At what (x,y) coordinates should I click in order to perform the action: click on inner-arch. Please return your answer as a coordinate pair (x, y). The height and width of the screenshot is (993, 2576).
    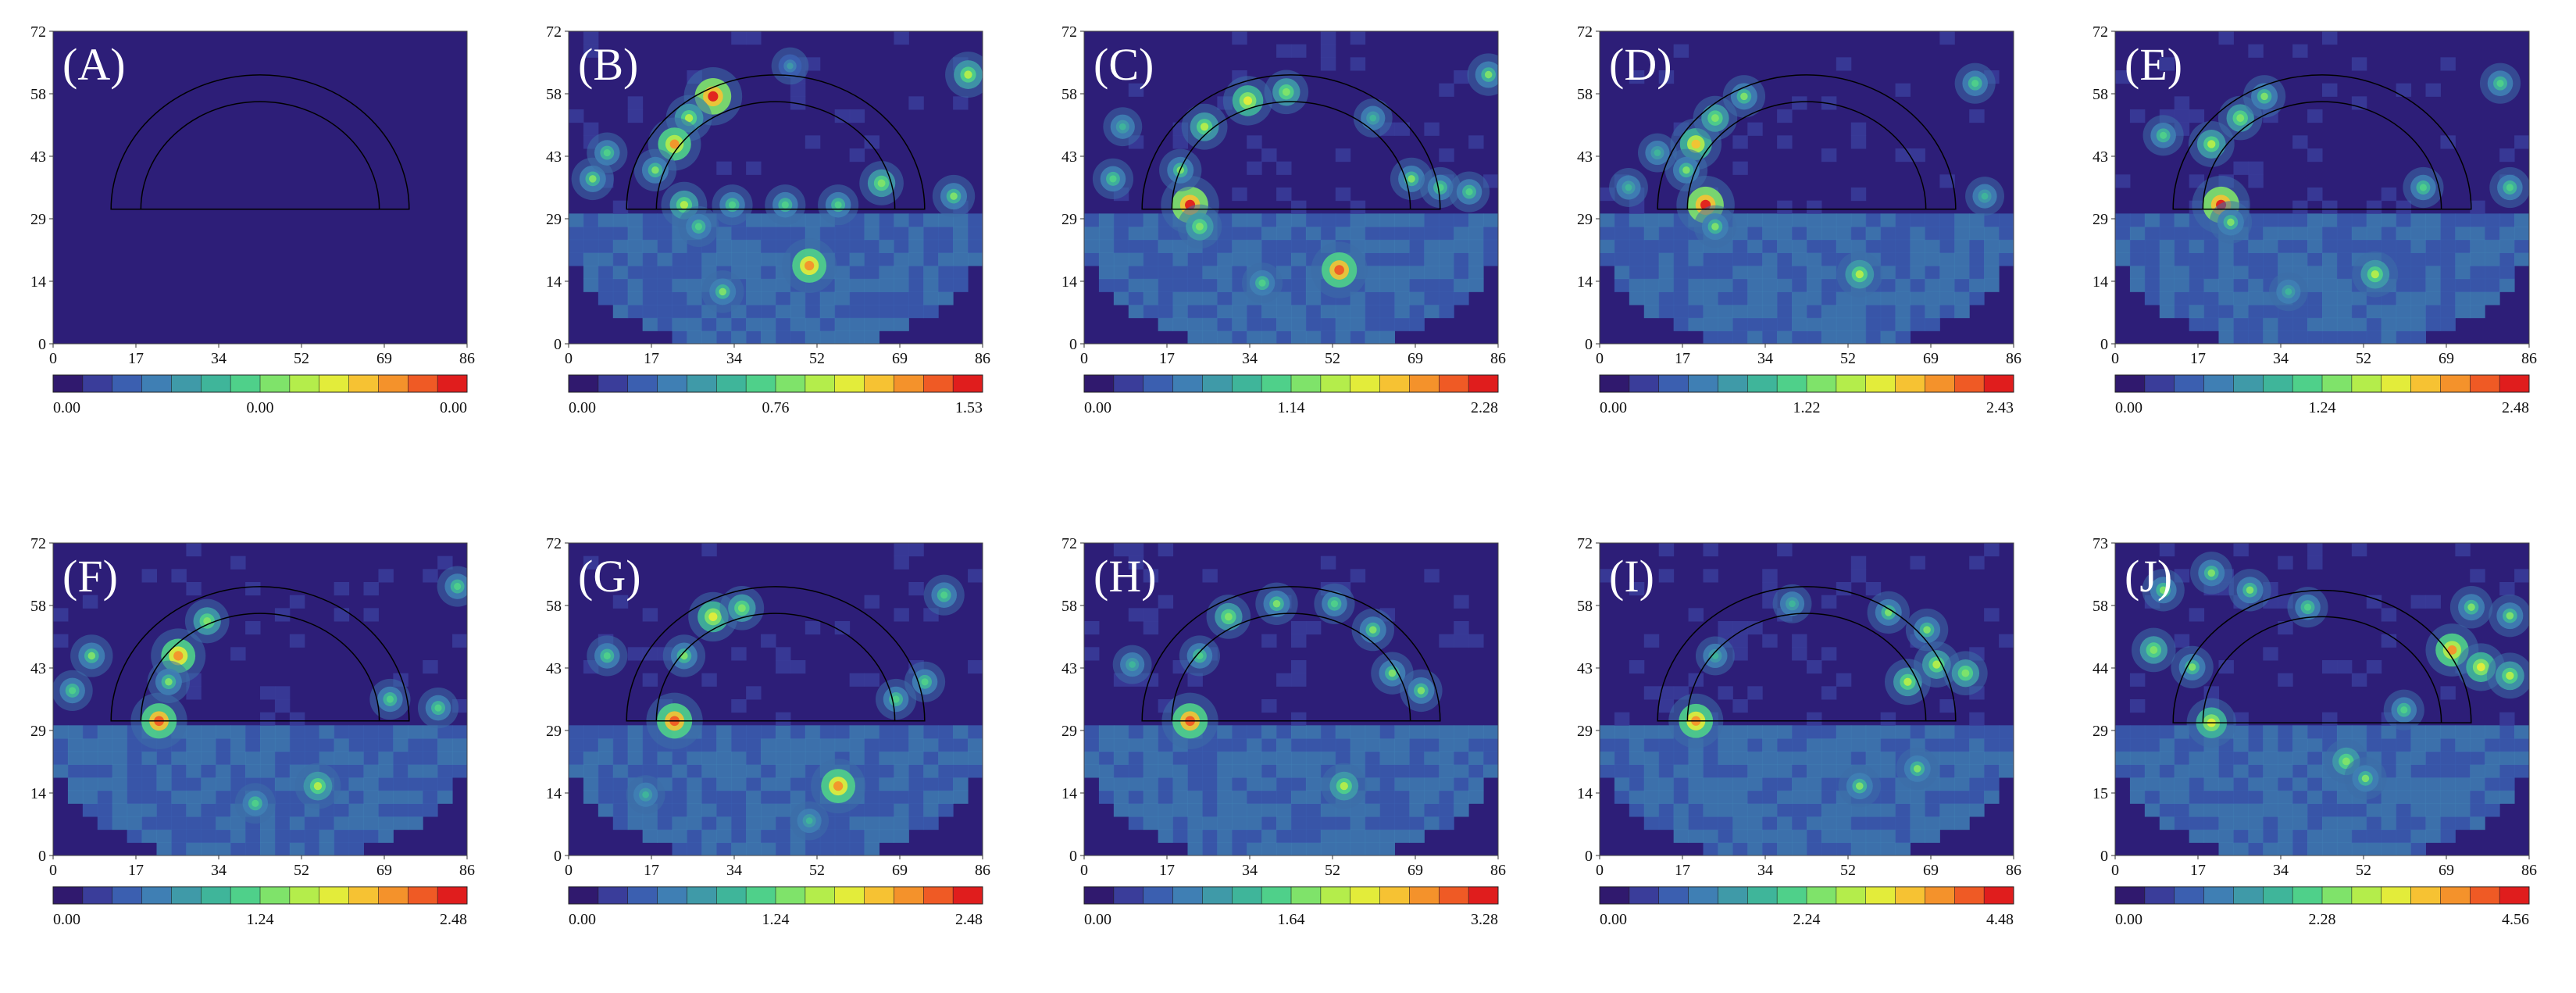
    Looking at the image, I should click on (775, 667).